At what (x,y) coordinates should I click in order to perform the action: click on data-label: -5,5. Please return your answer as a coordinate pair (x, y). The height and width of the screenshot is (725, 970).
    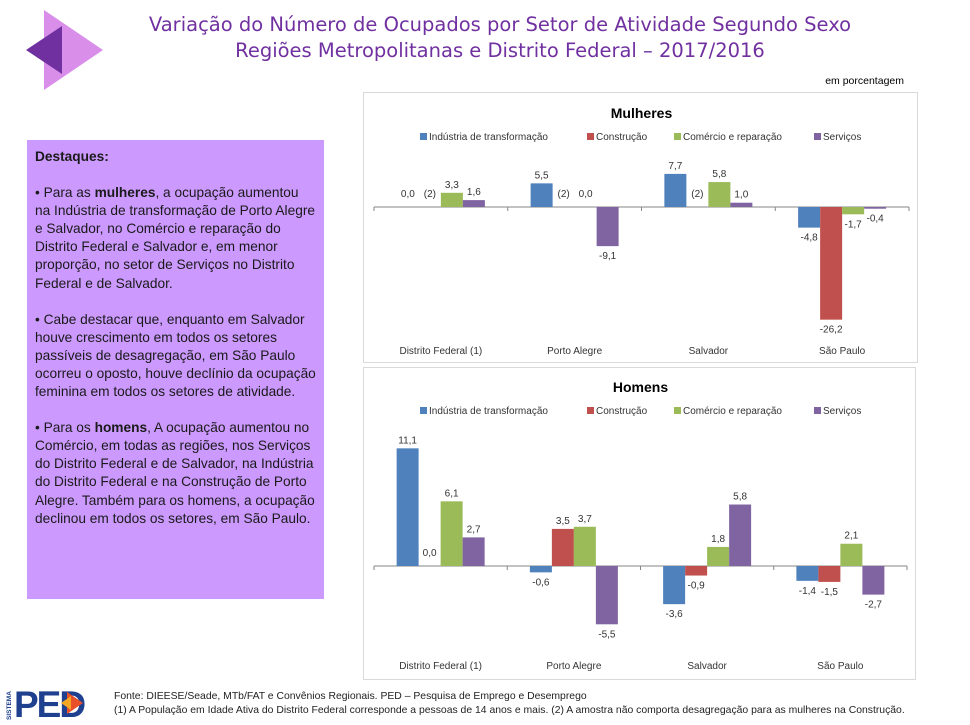
    Looking at the image, I should click on (607, 634).